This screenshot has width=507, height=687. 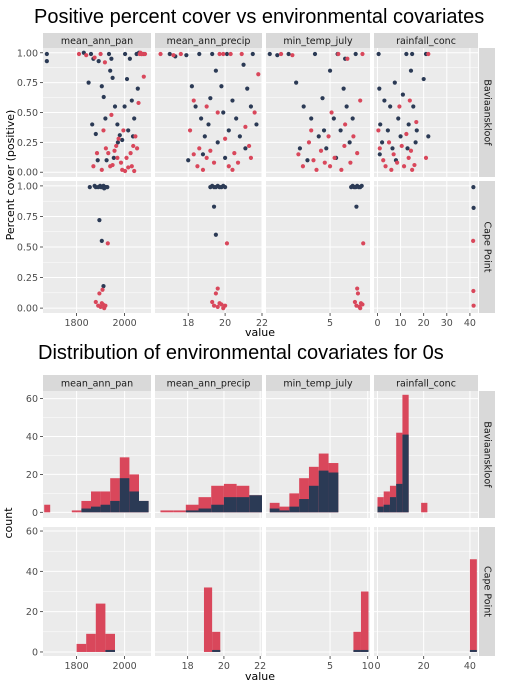 I want to click on x-tick-label: 0, so click(x=377, y=666).